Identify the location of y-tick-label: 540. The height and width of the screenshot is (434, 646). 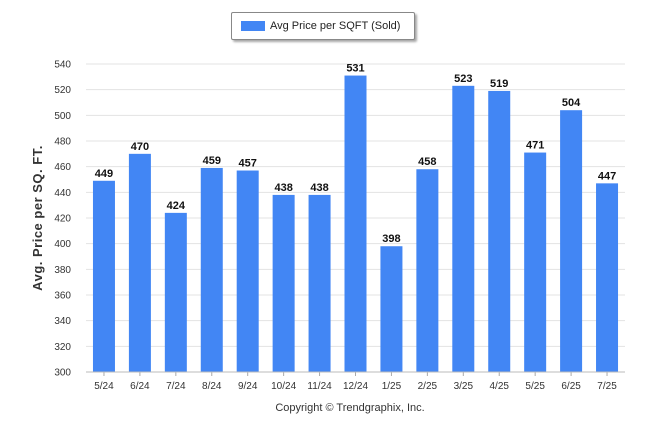
(62, 65).